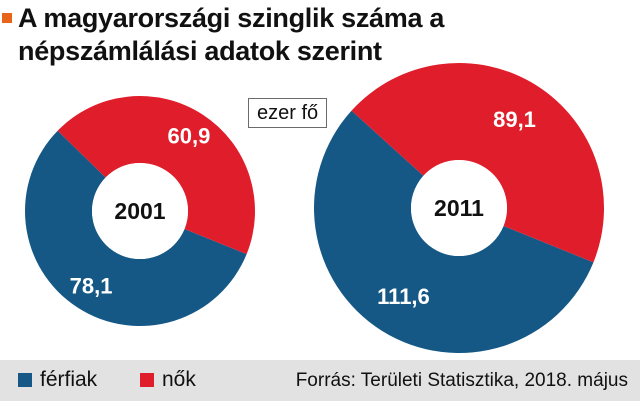  What do you see at coordinates (69, 379) in the screenshot?
I see `legend-label-men: férfiak` at bounding box center [69, 379].